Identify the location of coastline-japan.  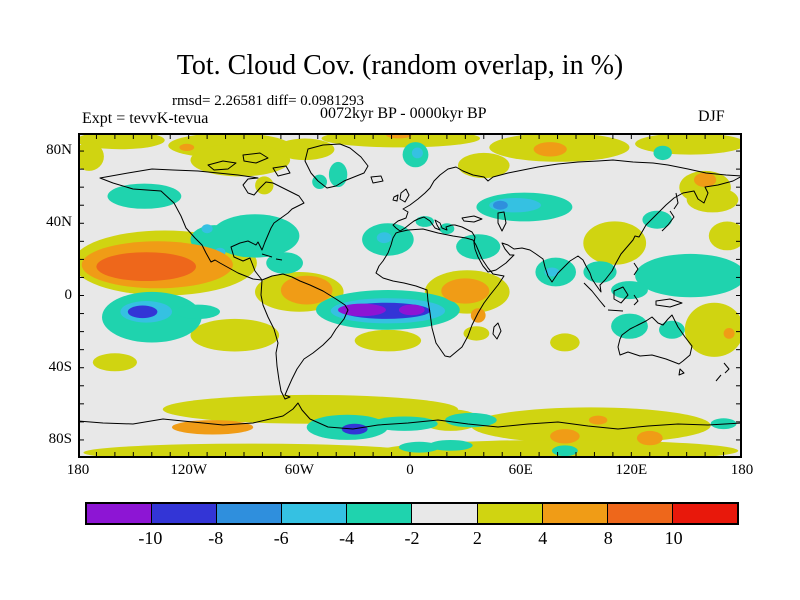
(670, 212).